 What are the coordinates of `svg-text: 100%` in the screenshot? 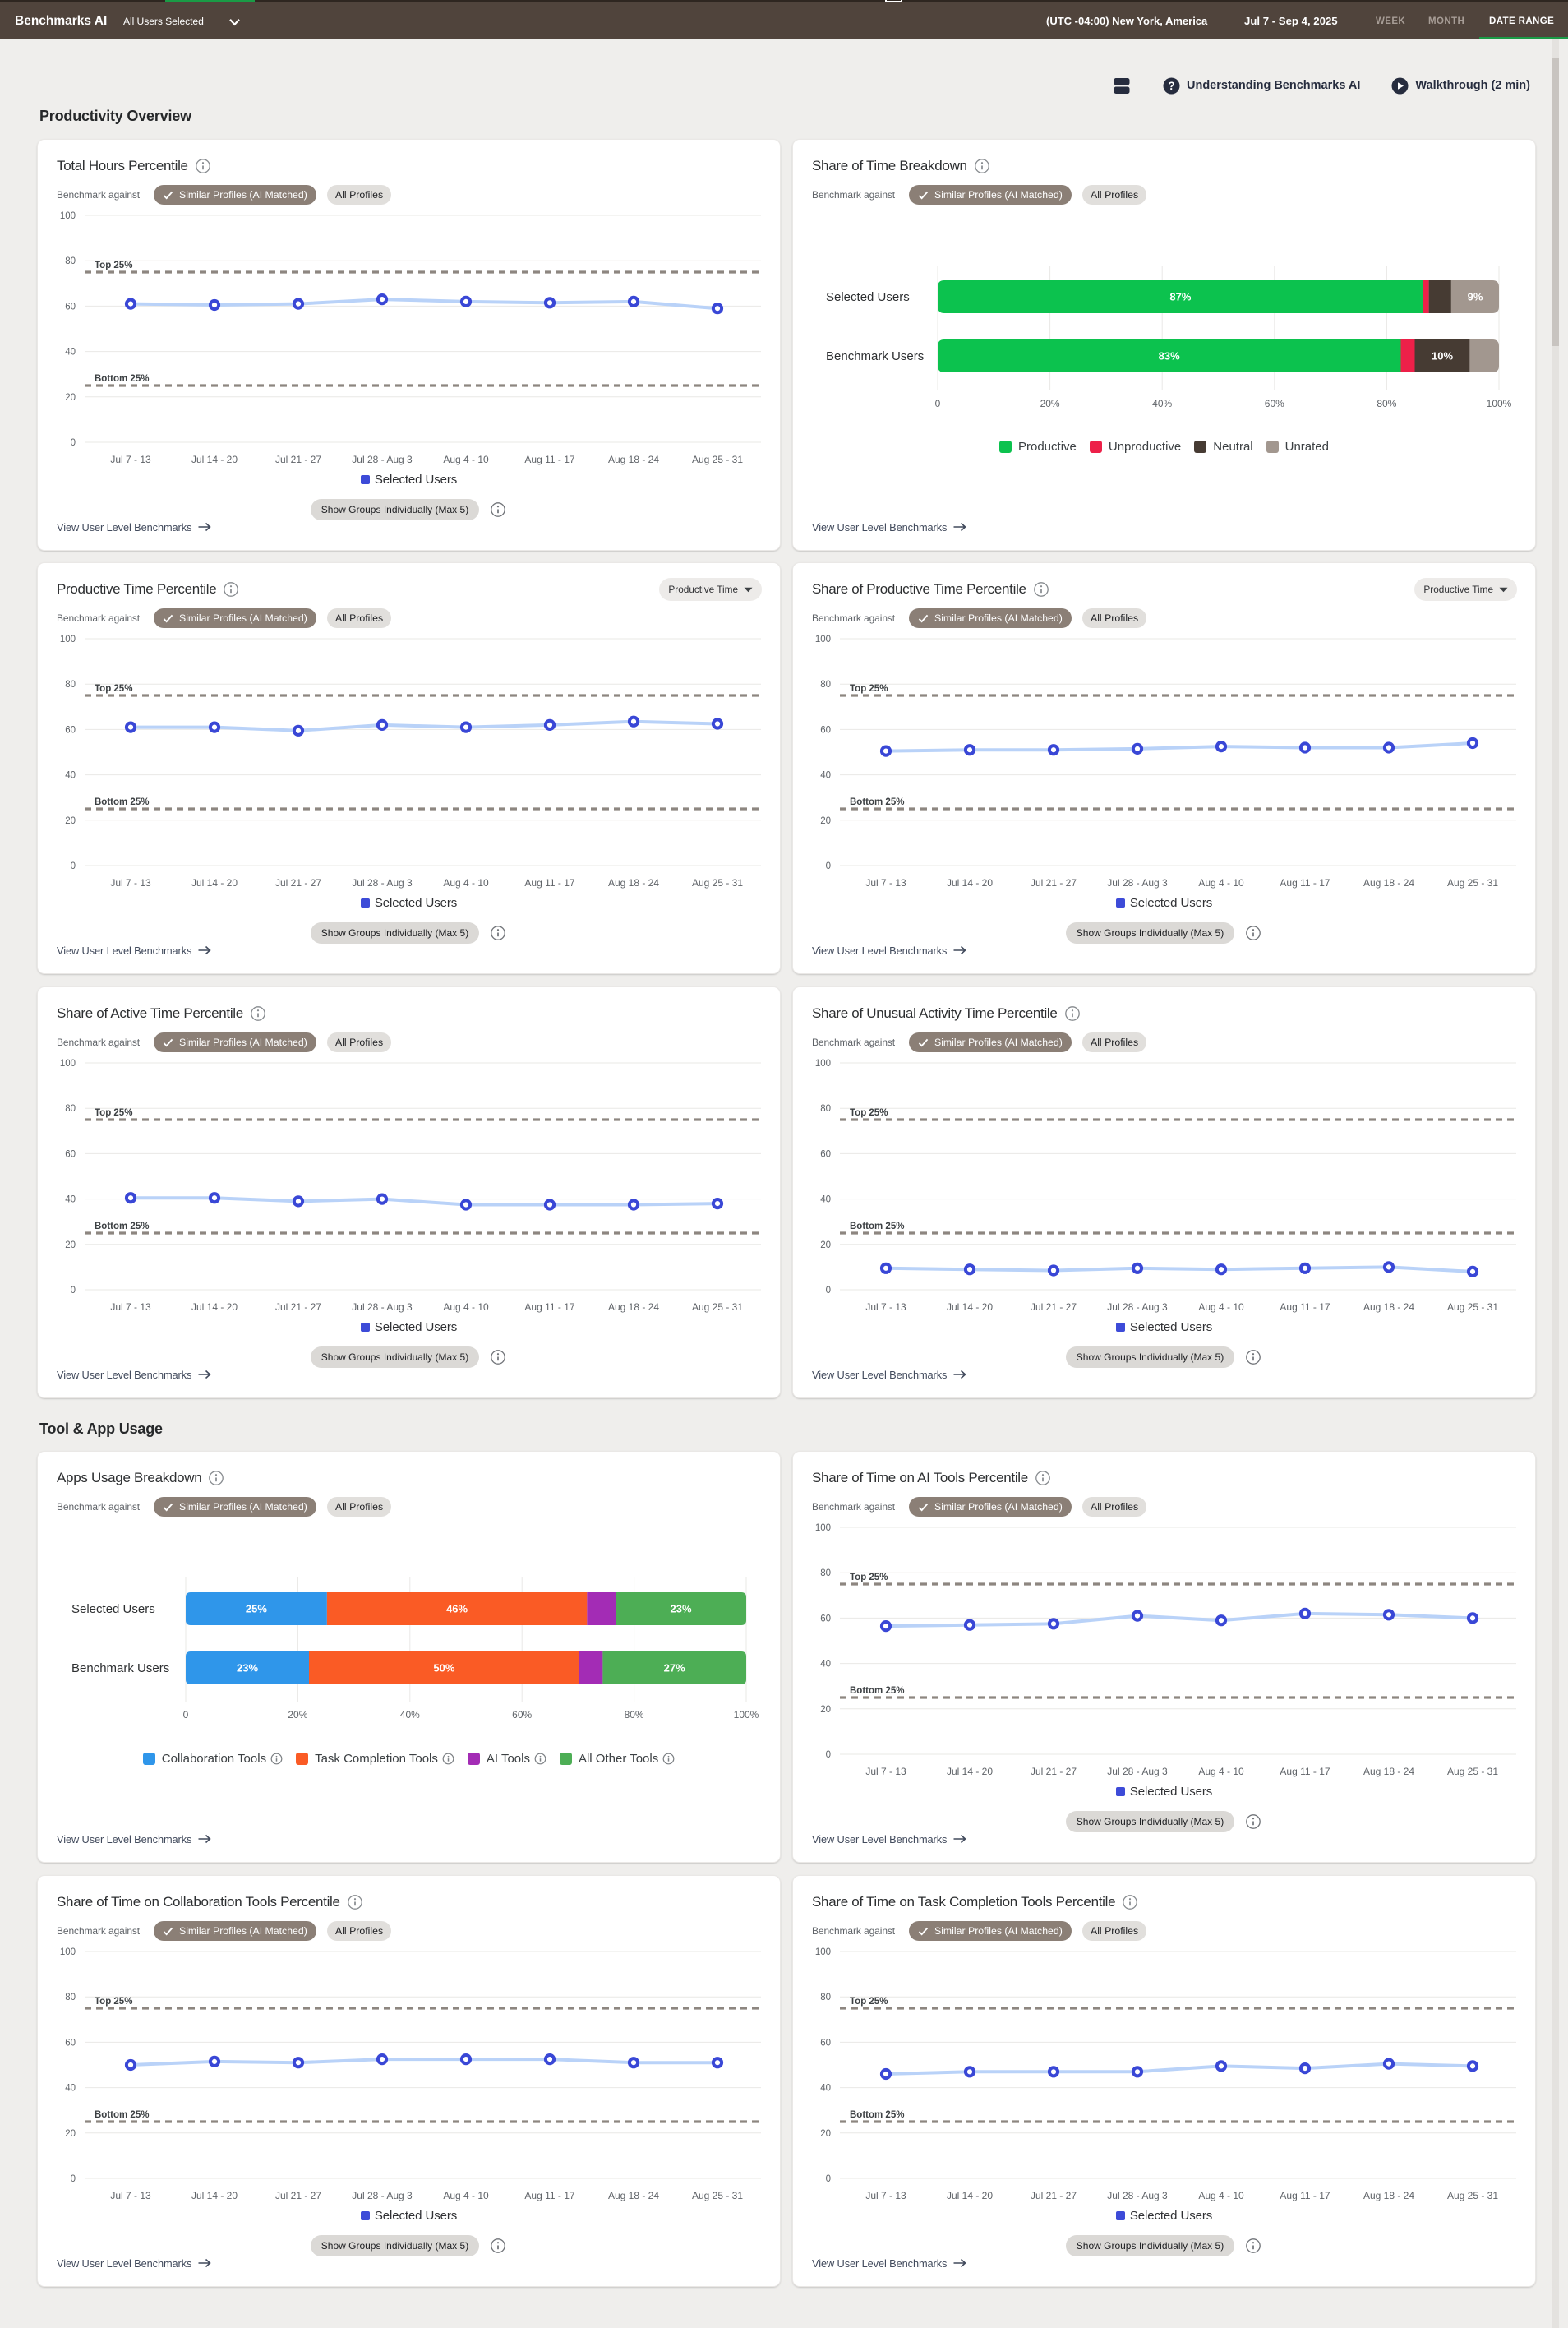 It's located at (746, 1715).